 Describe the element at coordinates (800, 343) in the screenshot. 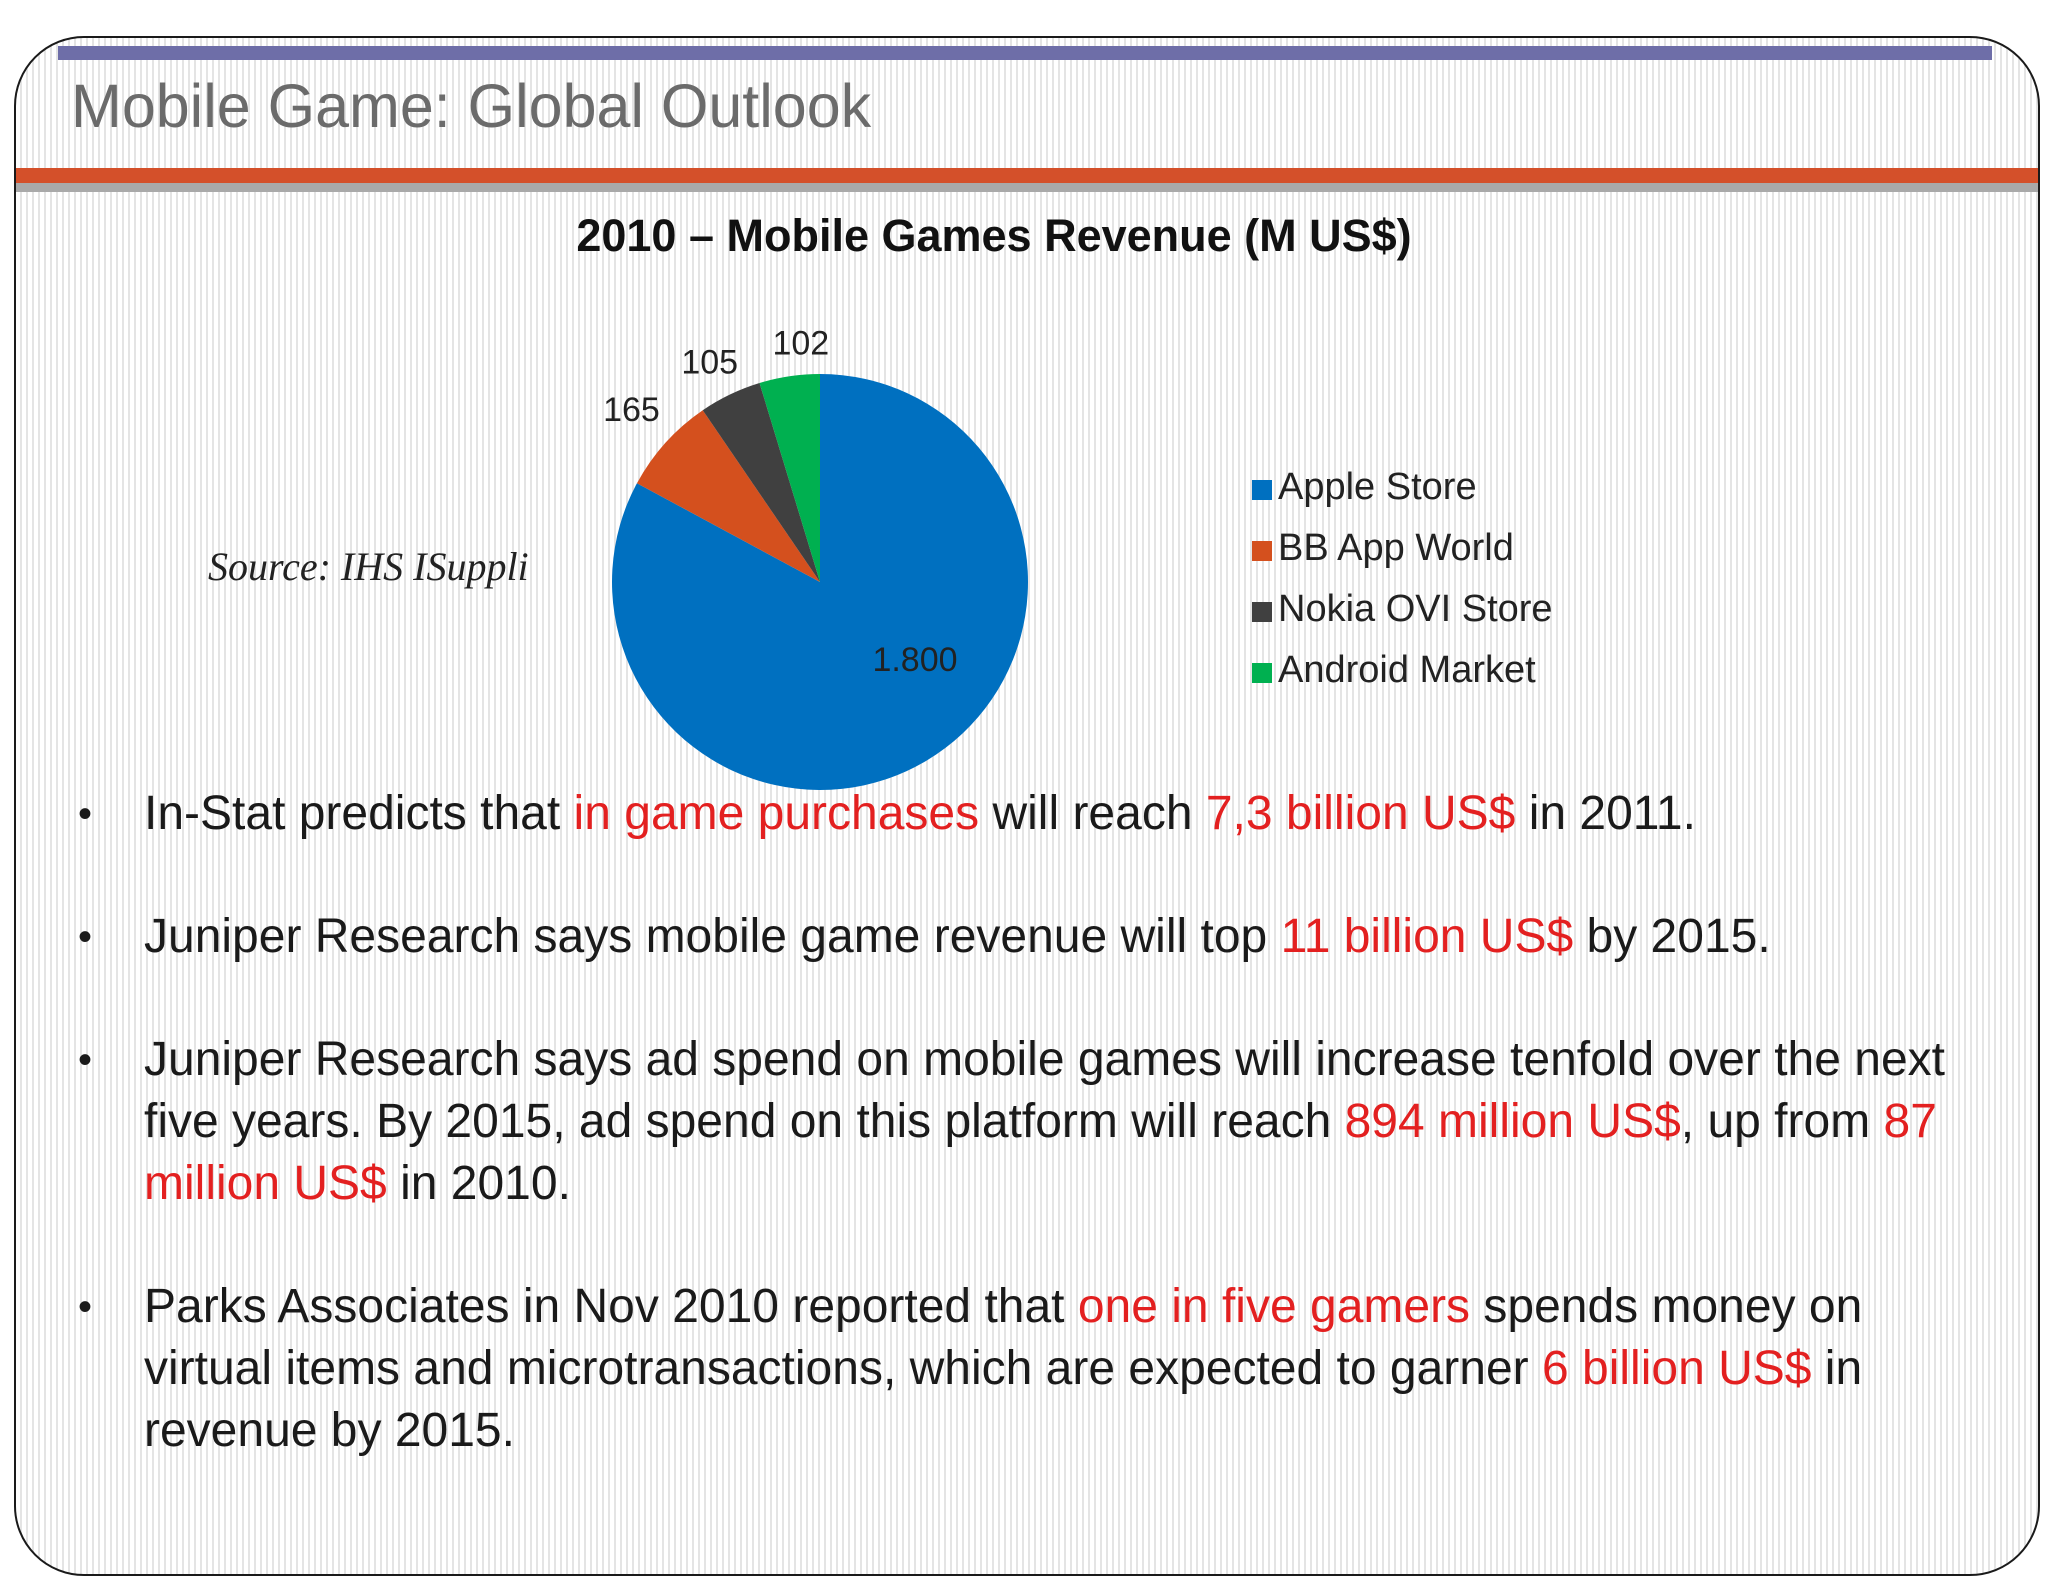

I see `pie-data-label: 102` at that location.